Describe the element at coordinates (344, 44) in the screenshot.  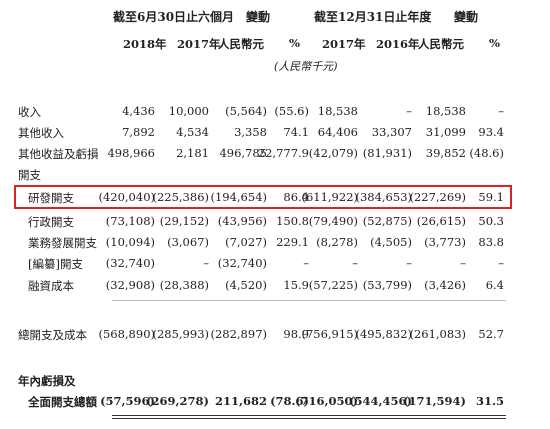
I see `col-header-2017b: 2017年` at that location.